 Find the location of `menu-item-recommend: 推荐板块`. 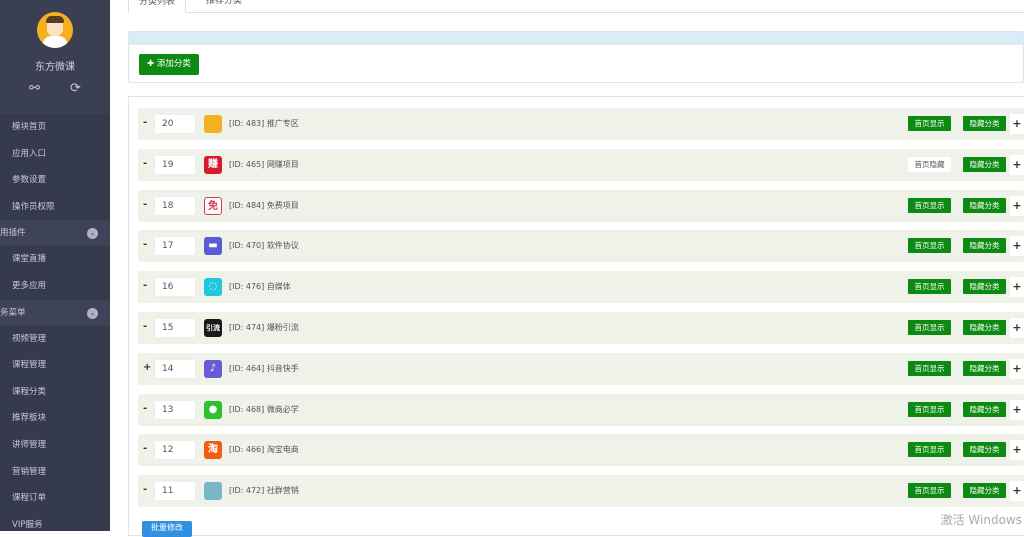

menu-item-recommend: 推荐板块 is located at coordinates (29, 418).